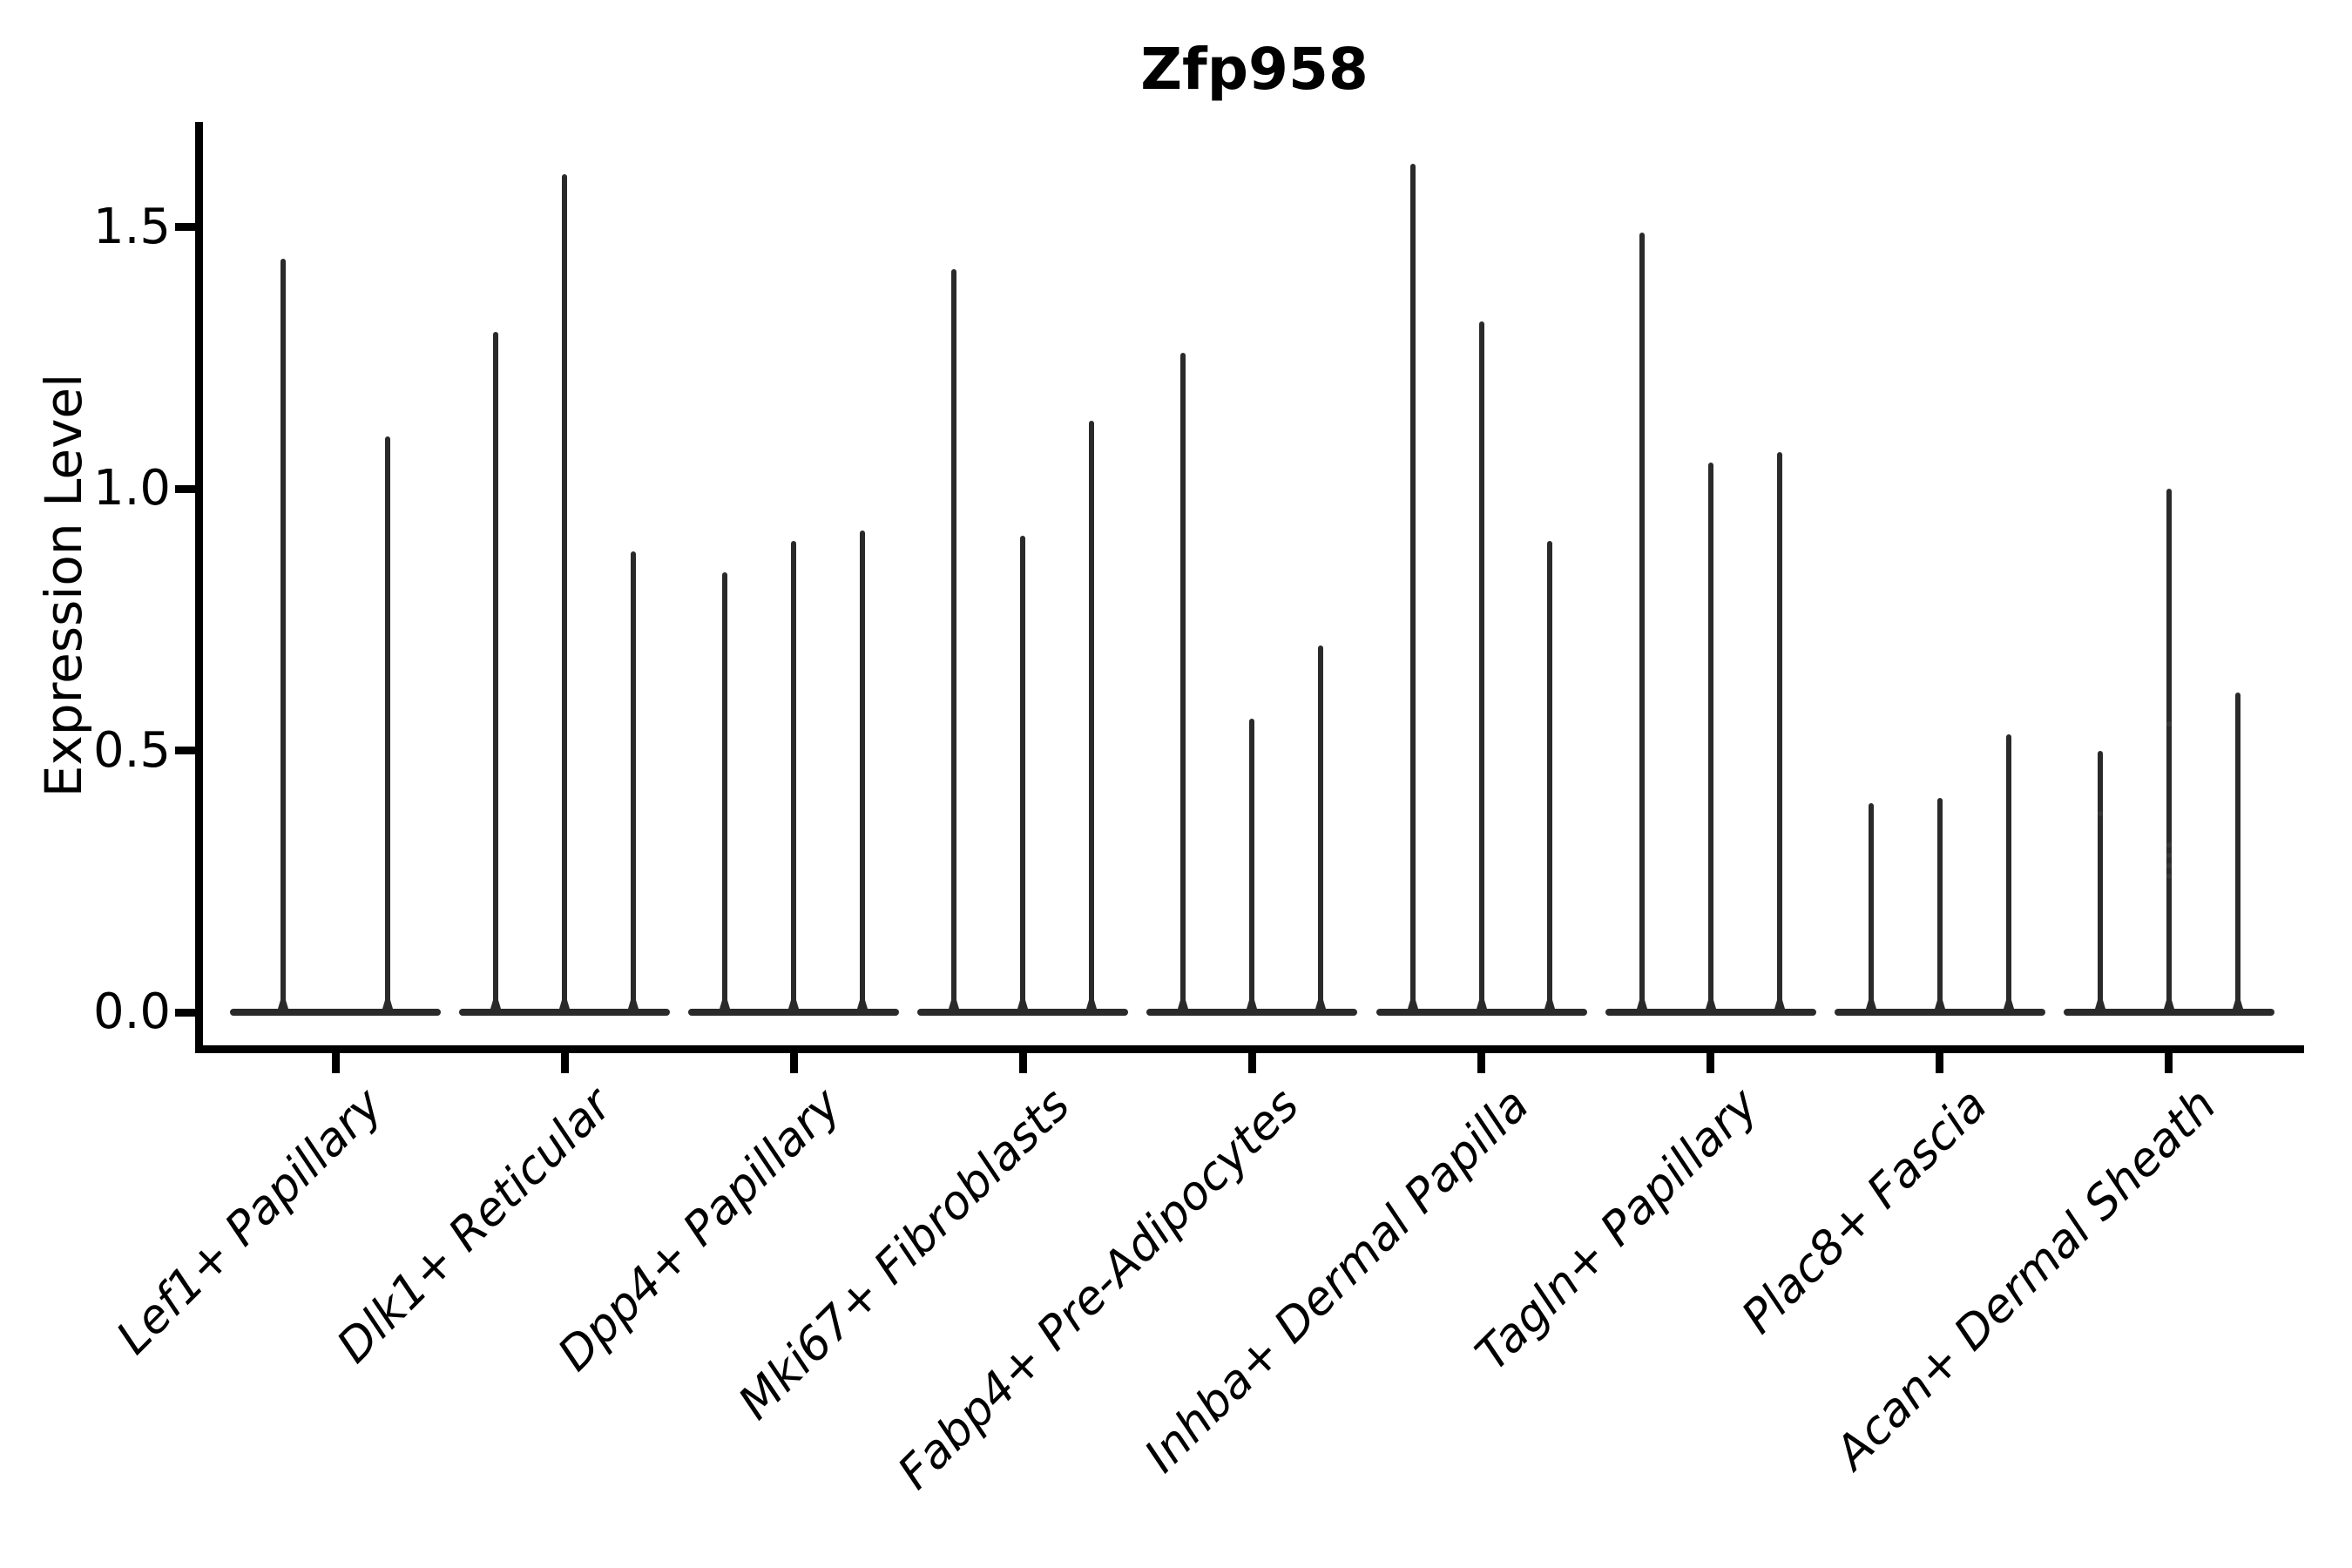  Describe the element at coordinates (131, 1012) in the screenshot. I see `y-tick-label: 0.0` at that location.